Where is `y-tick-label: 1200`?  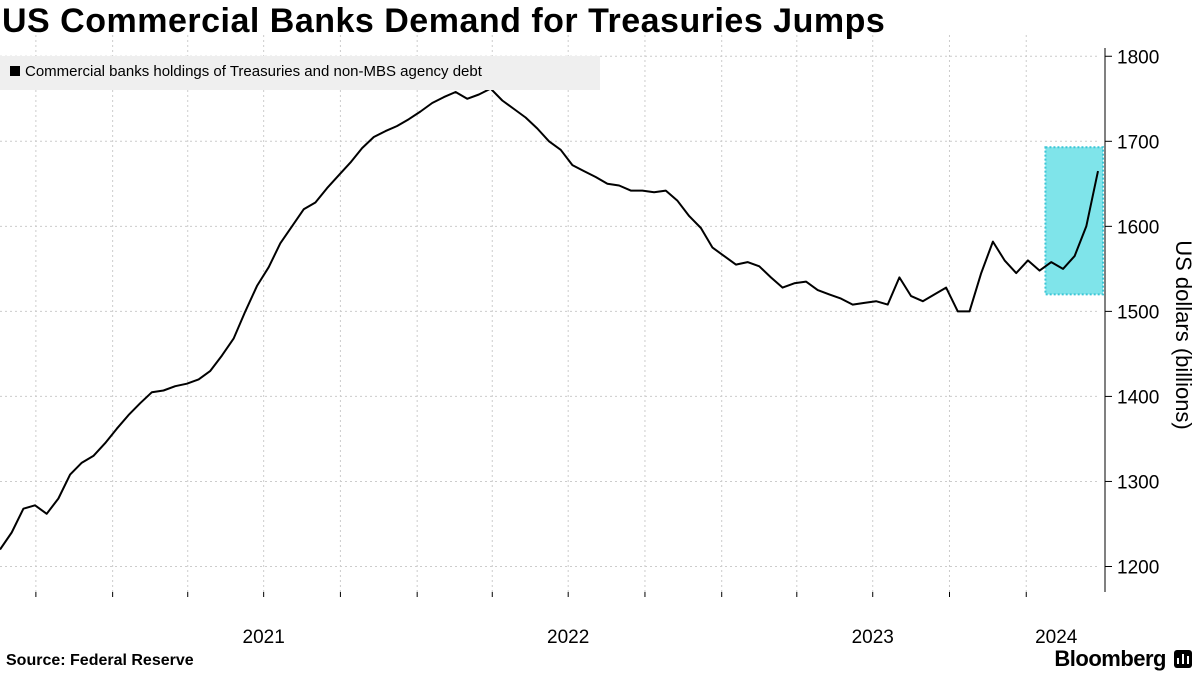
y-tick-label: 1200 is located at coordinates (1138, 567).